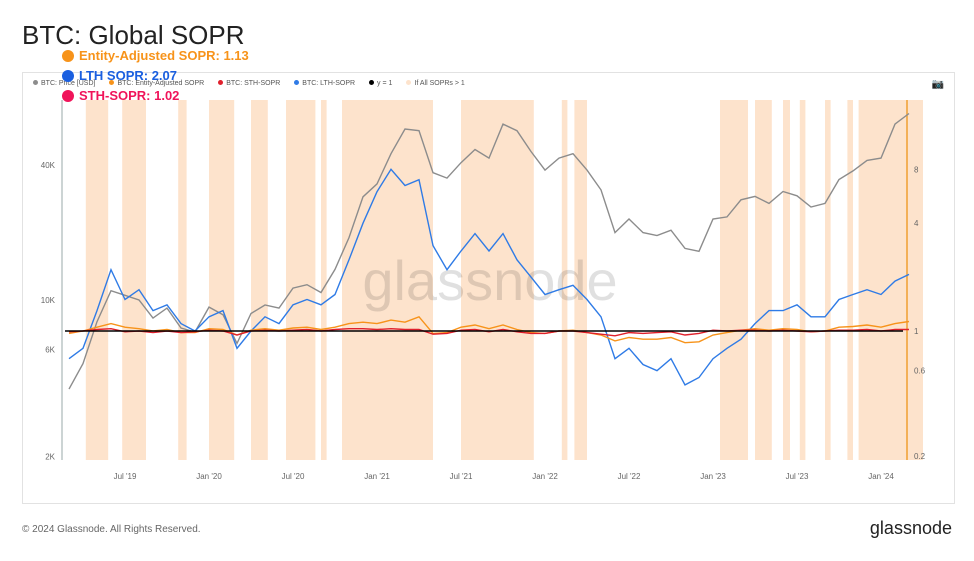 The image size is (974, 561). What do you see at coordinates (920, 456) in the screenshot?
I see `y-right-tick-label: 0.2` at bounding box center [920, 456].